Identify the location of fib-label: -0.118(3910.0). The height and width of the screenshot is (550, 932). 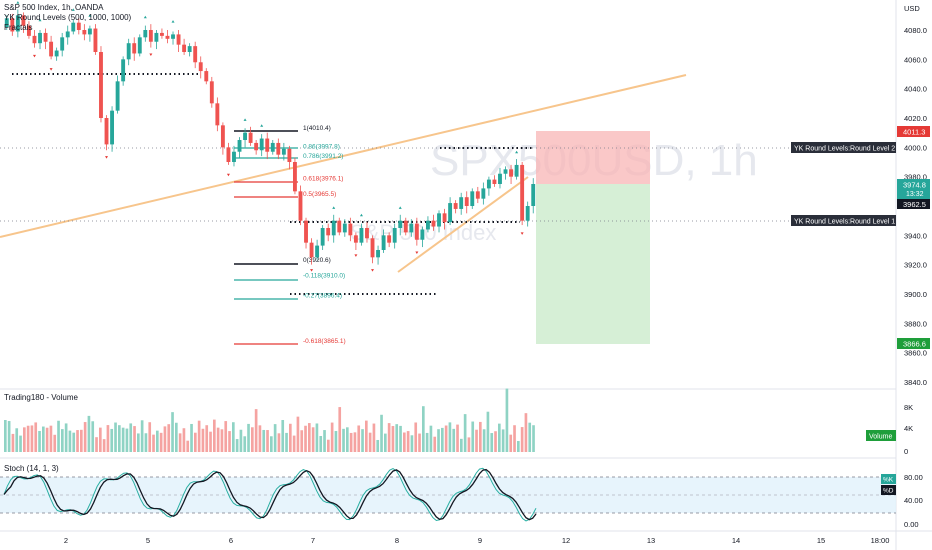
(324, 275).